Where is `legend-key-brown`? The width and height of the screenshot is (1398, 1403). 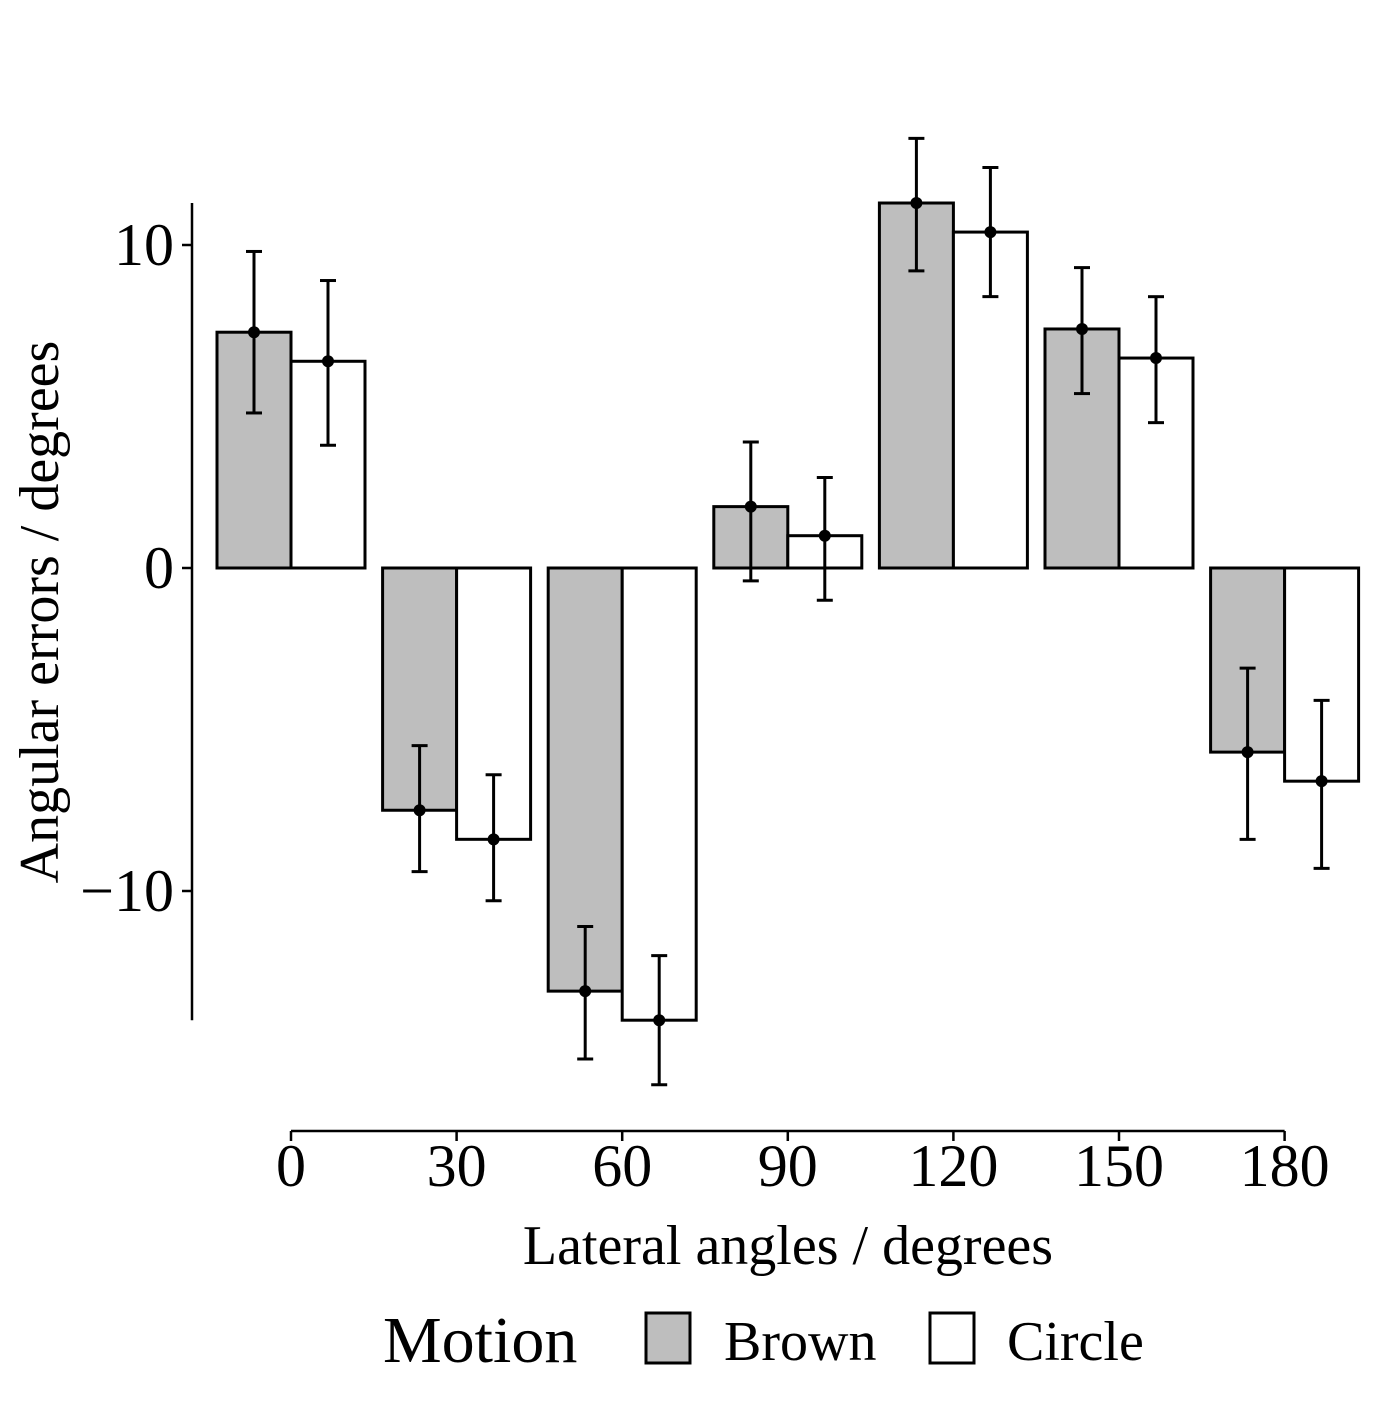
legend-key-brown is located at coordinates (668, 1338).